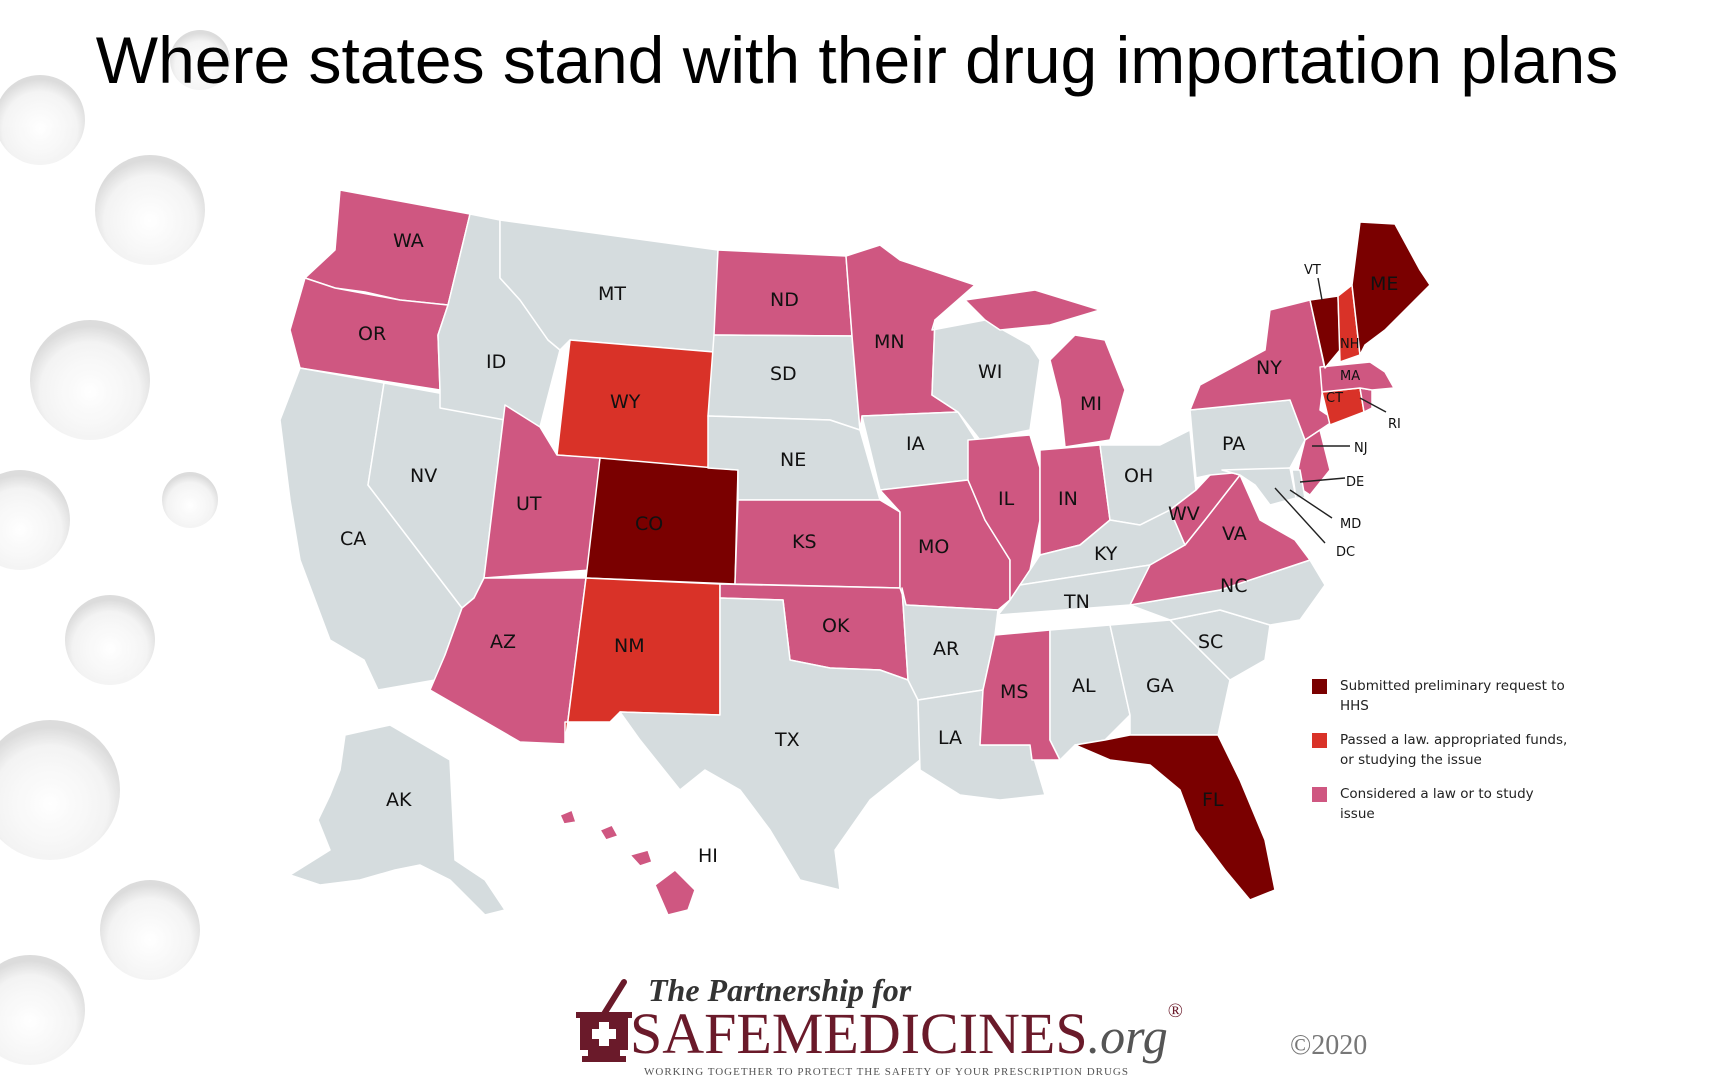  What do you see at coordinates (1350, 344) in the screenshot?
I see `label-nh: NH` at bounding box center [1350, 344].